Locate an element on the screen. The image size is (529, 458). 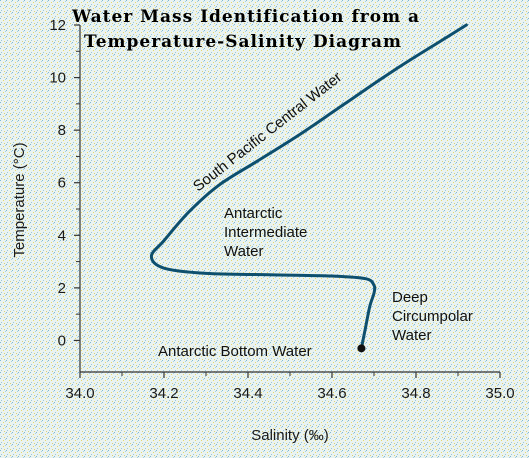
y-axis-label: Temperature (°C) is located at coordinates (19, 199).